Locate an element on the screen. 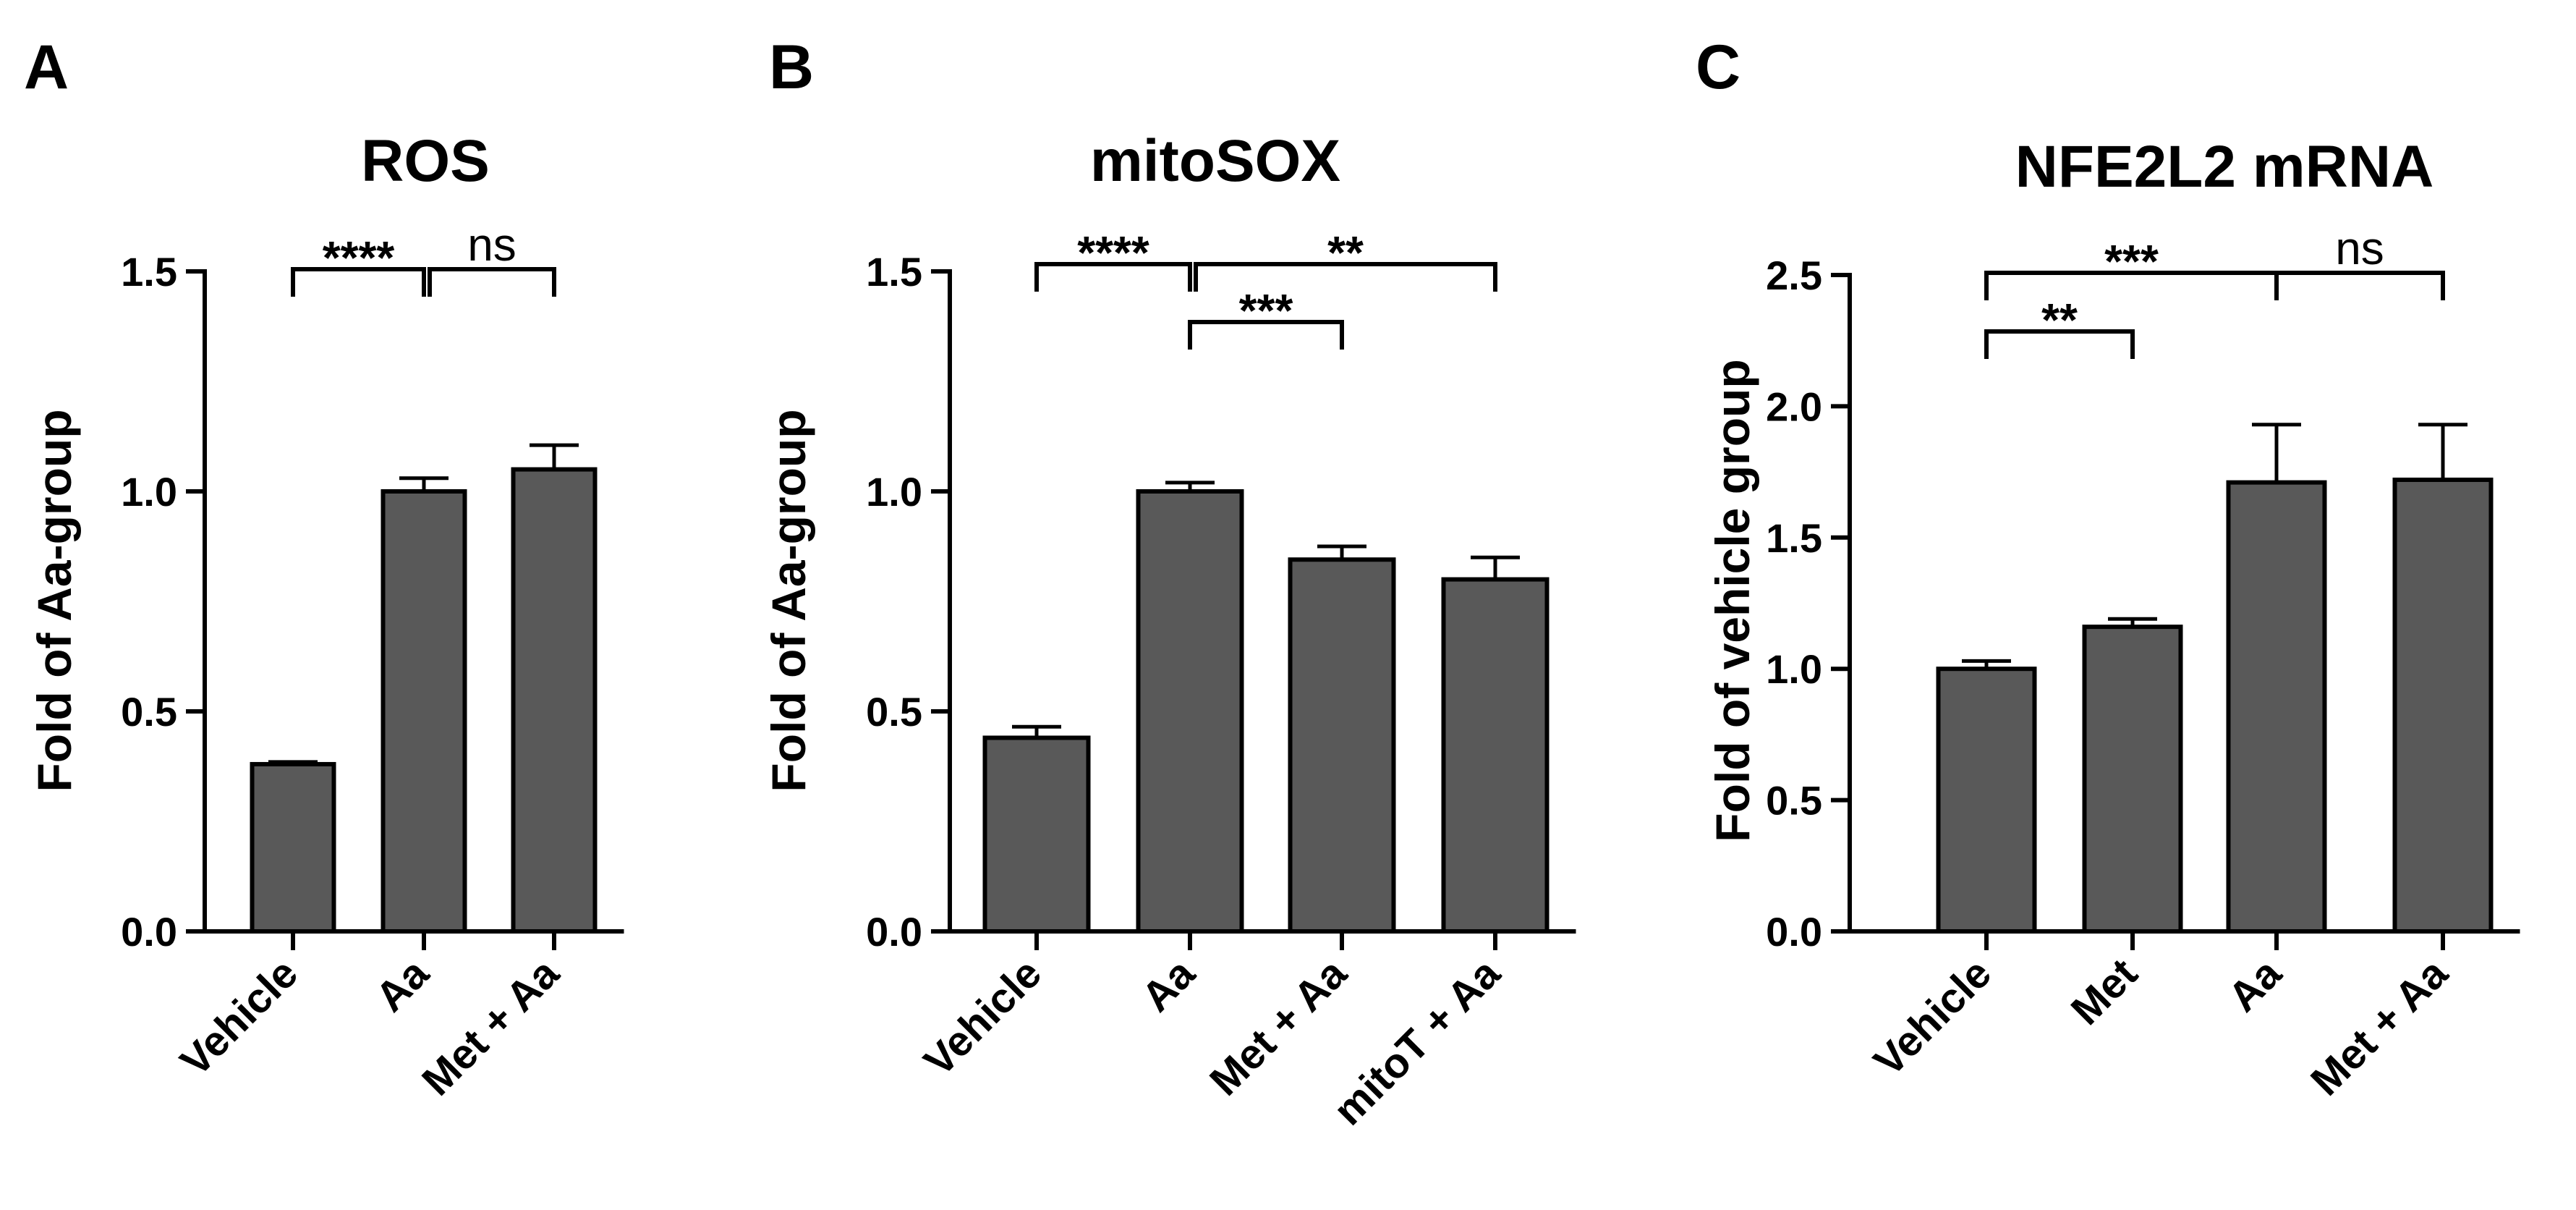  chart-title: mitoSOX is located at coordinates (1215, 161).